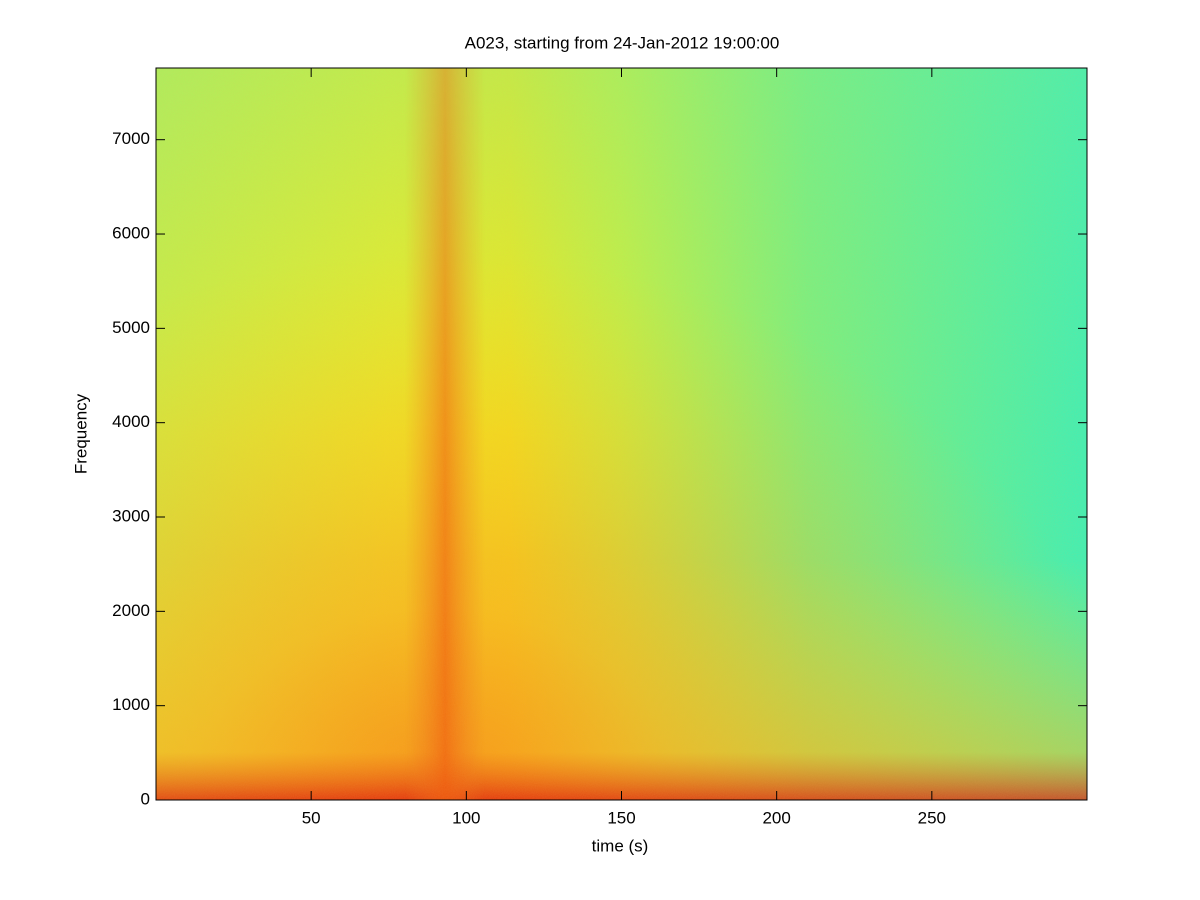 Image resolution: width=1200 pixels, height=900 pixels. I want to click on y-tick-label: 1000, so click(131, 704).